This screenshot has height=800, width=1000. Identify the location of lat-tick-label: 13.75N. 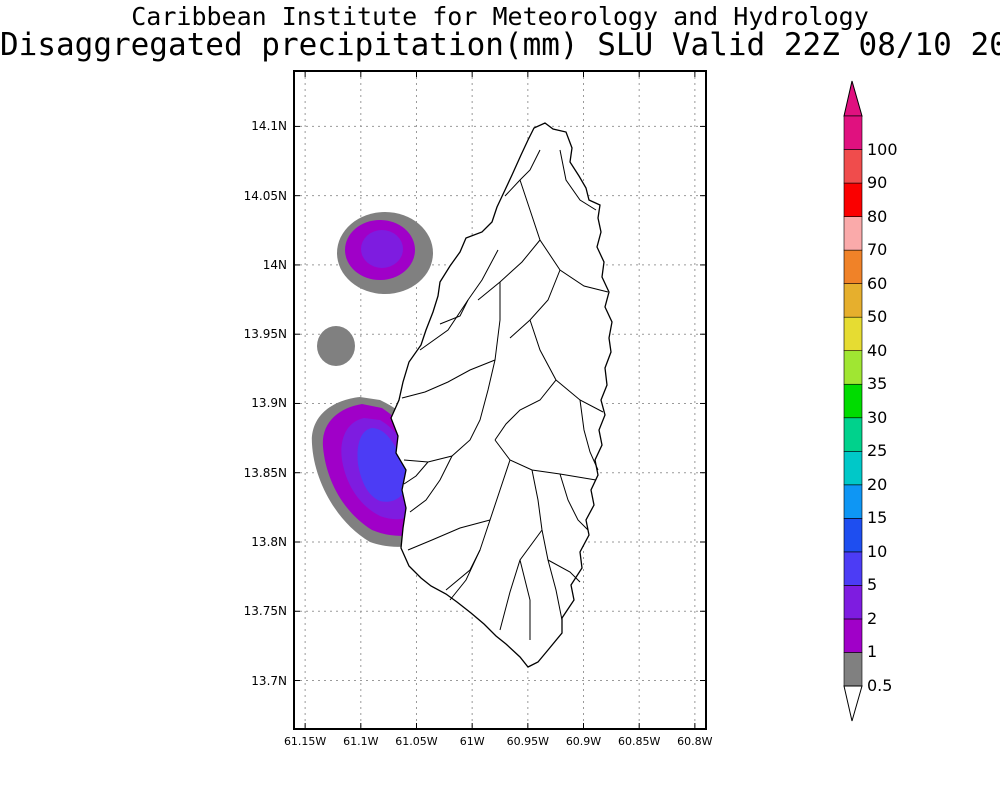
(265, 611).